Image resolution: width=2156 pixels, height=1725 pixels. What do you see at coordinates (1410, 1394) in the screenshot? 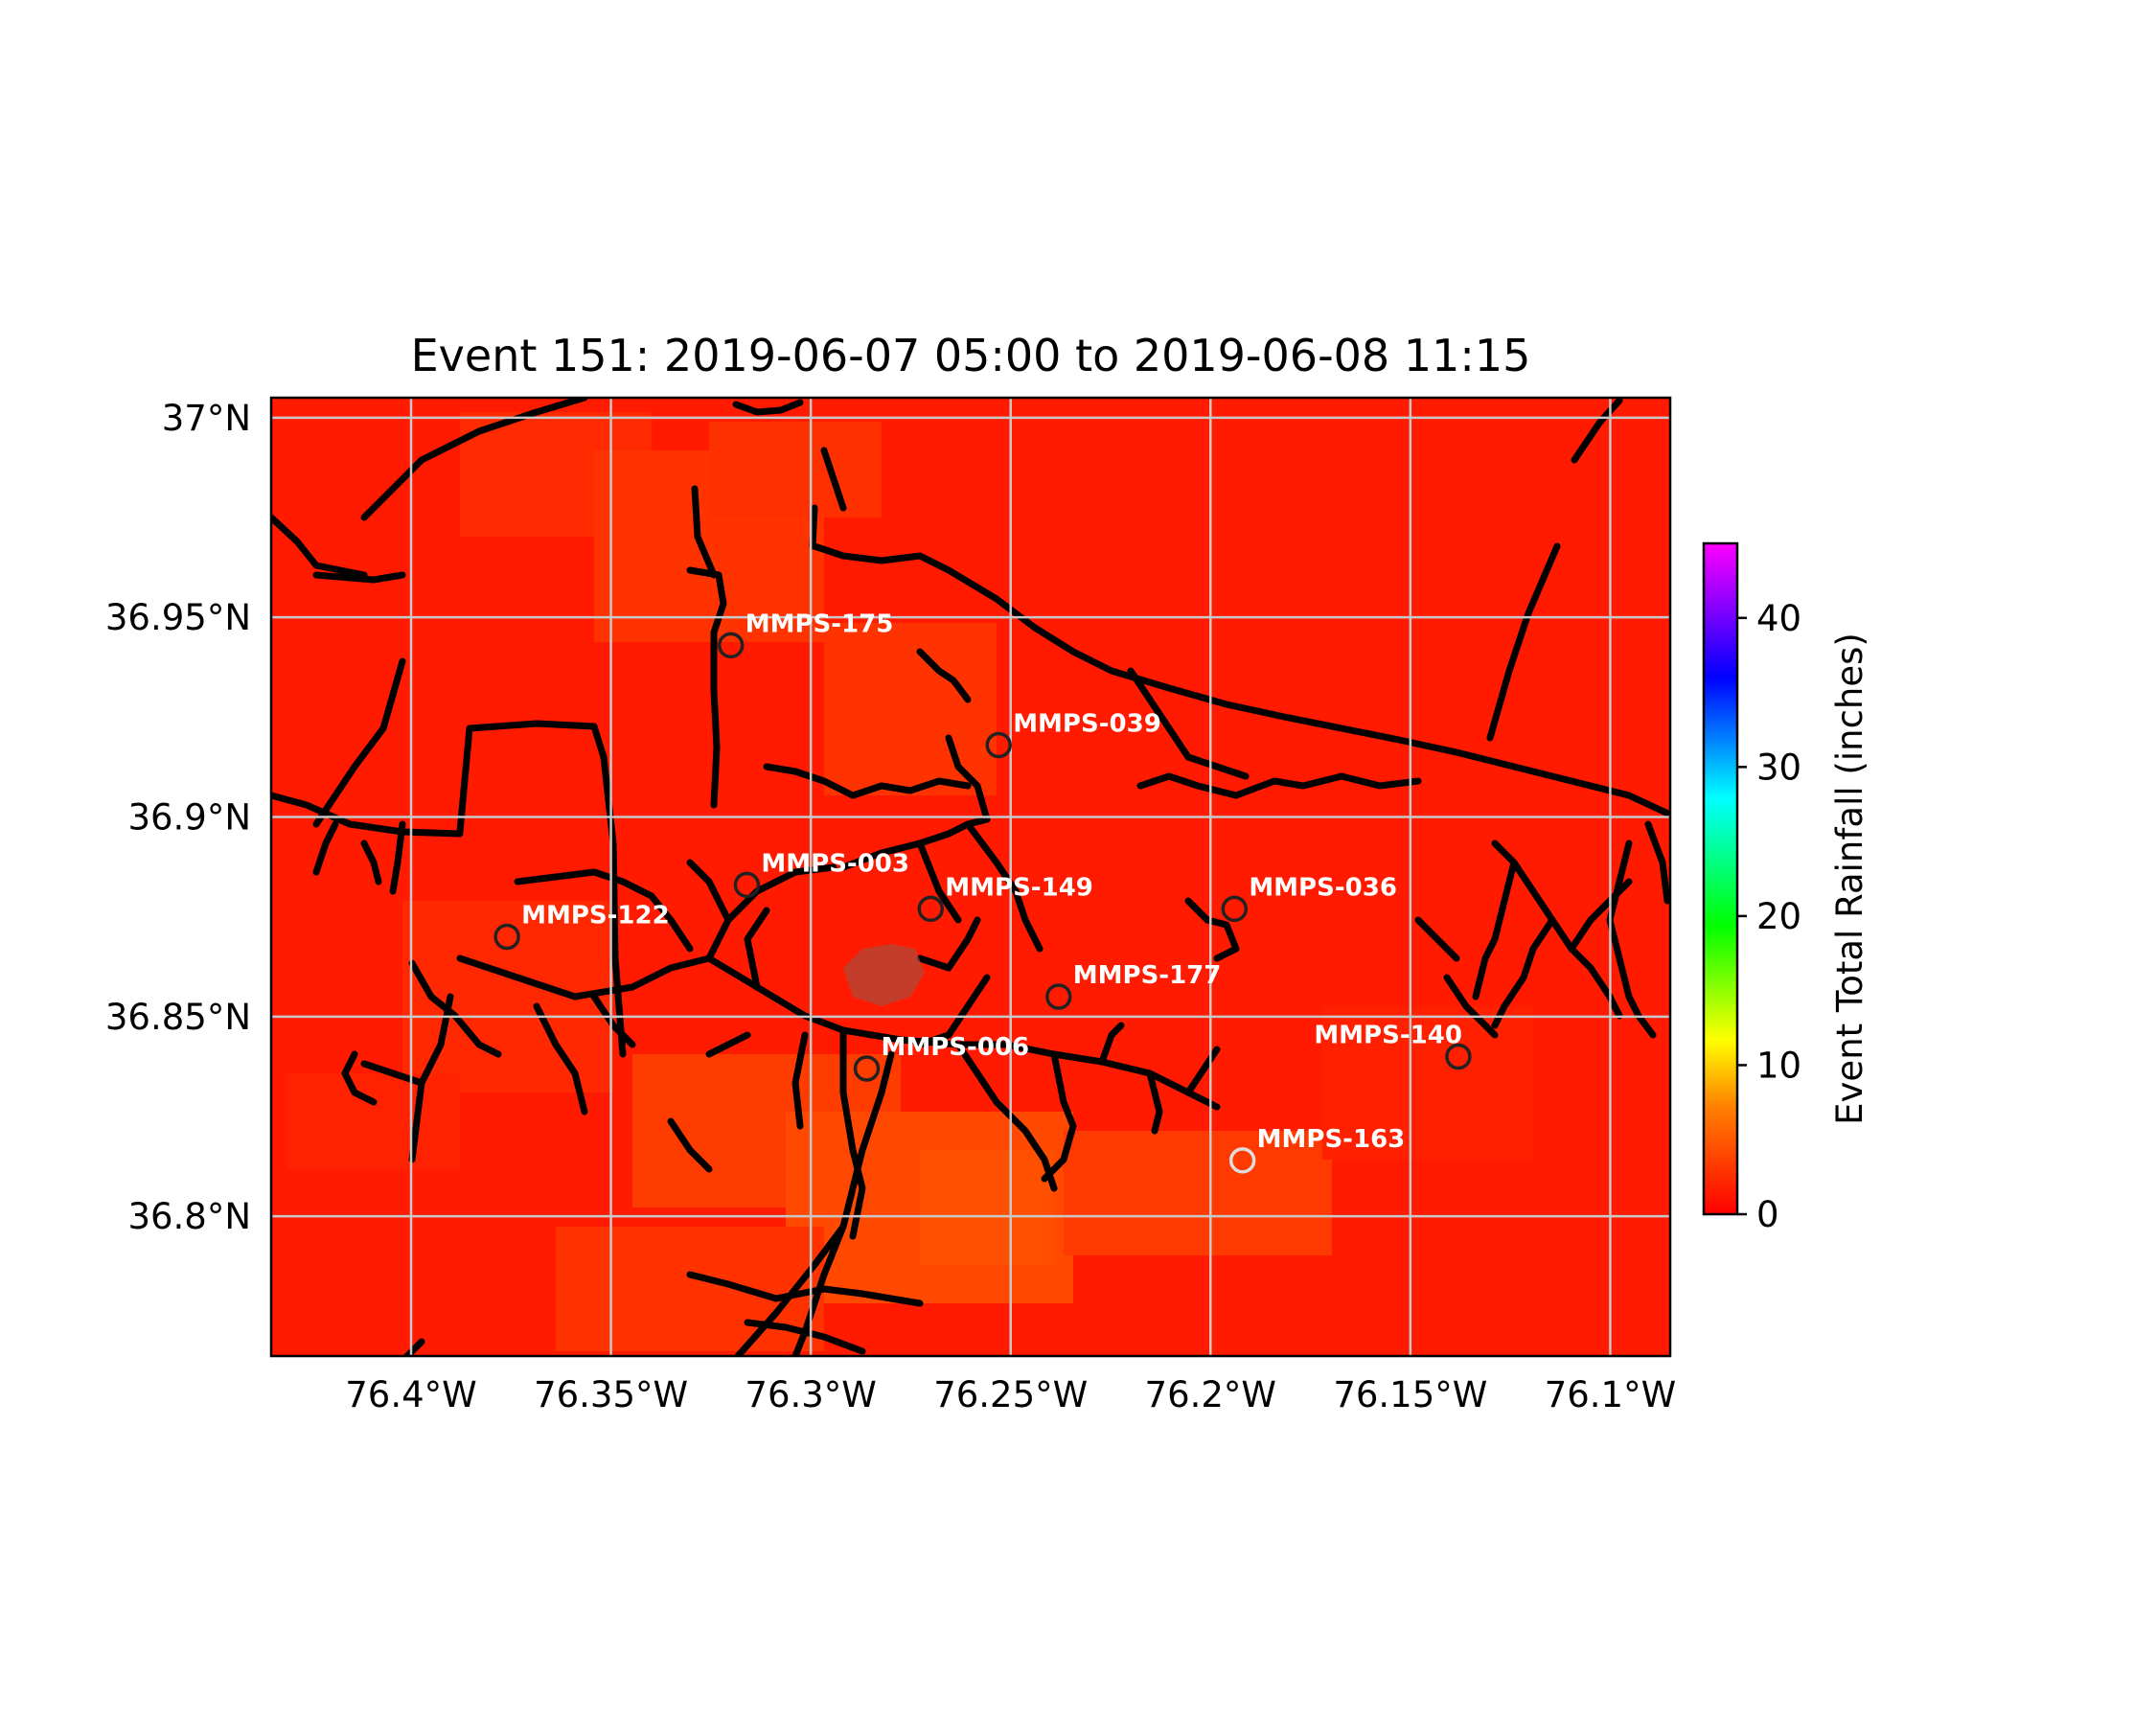
I see `x-tick-label: 76.15°W` at bounding box center [1410, 1394].